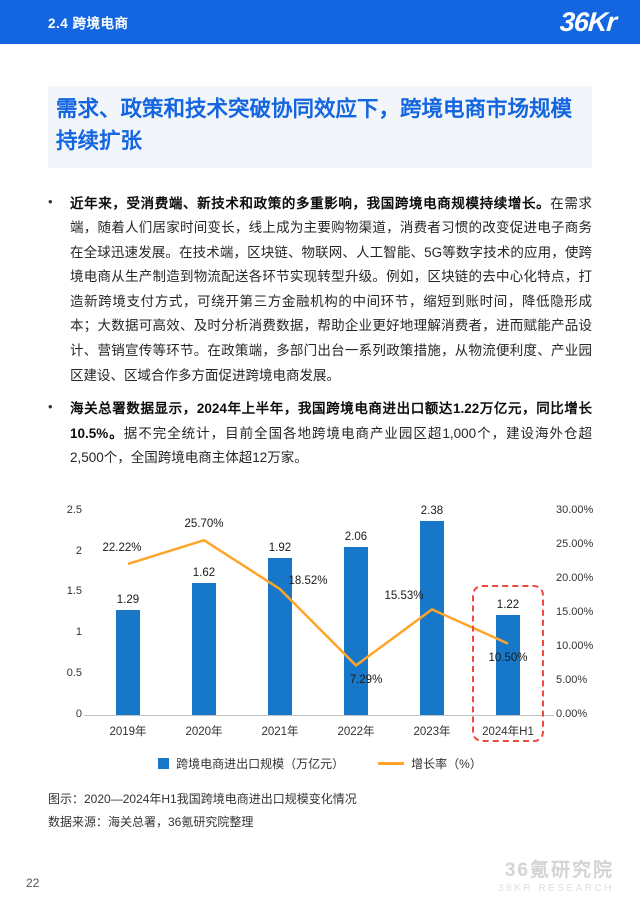 The height and width of the screenshot is (906, 640). What do you see at coordinates (260, 763) in the screenshot?
I see `legend-label-bar: 跨境电商进出口规模（万亿元）` at bounding box center [260, 763].